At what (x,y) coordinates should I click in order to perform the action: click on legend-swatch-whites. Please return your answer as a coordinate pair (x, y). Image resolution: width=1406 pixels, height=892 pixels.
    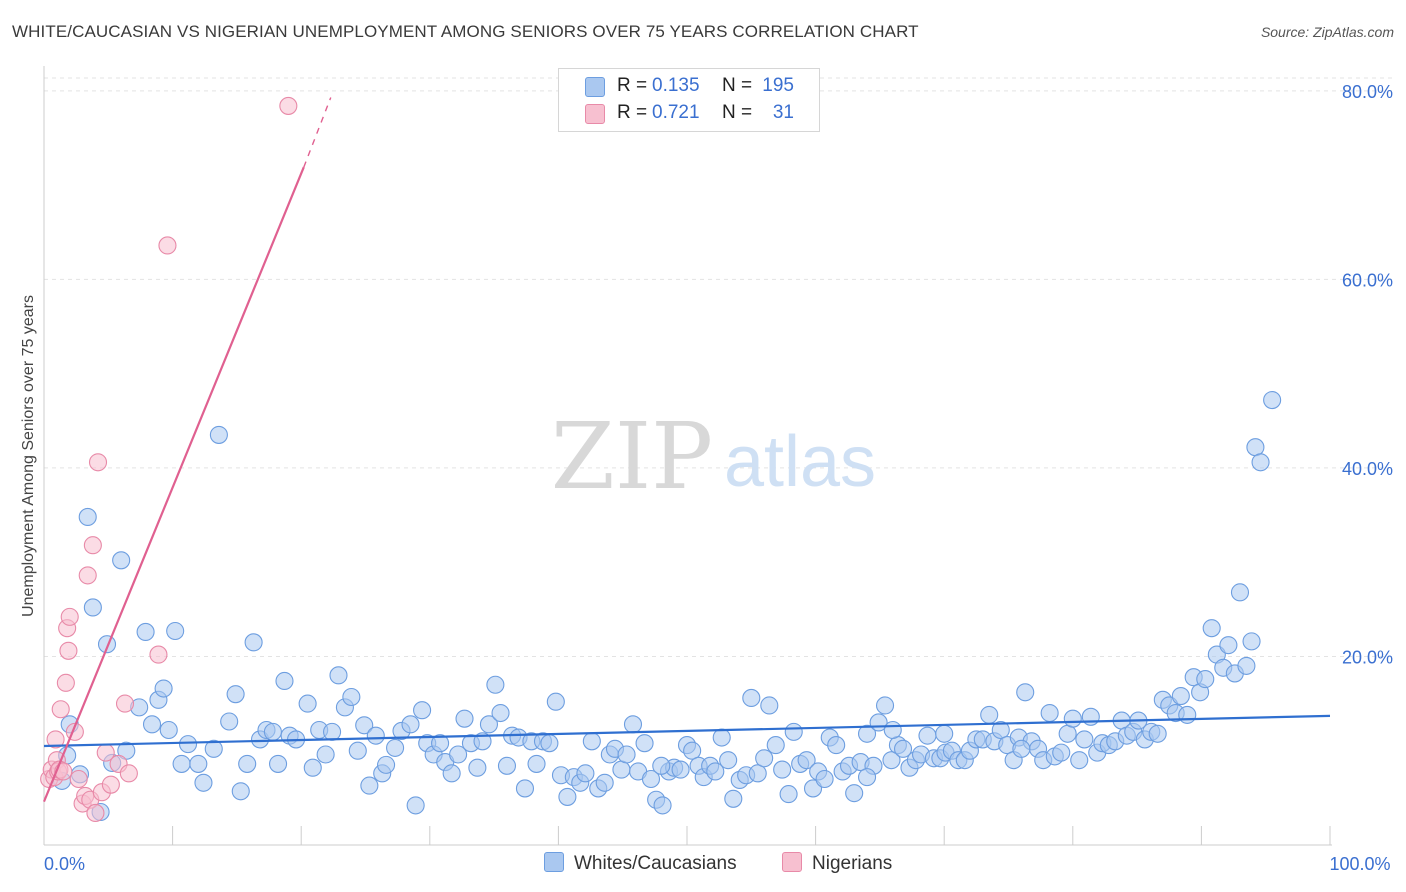
    Looking at the image, I should click on (595, 87).